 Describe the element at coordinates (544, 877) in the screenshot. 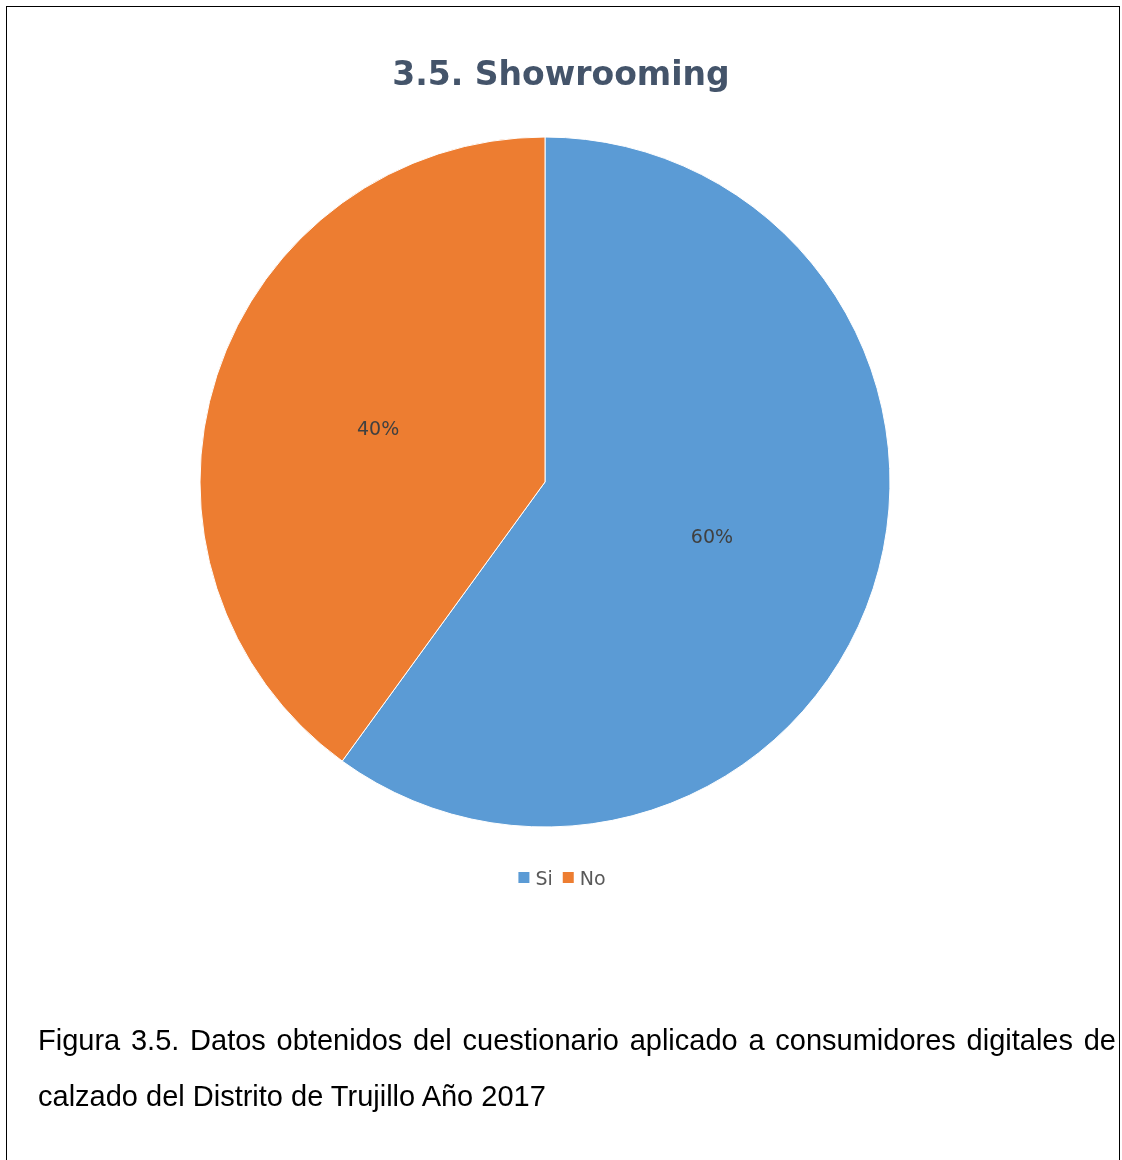

I see `legend-label: Si` at that location.